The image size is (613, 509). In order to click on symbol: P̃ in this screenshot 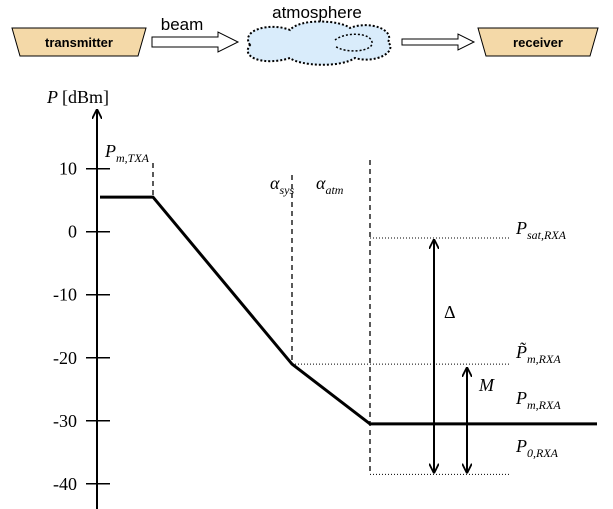, I will do `click(521, 352)`.